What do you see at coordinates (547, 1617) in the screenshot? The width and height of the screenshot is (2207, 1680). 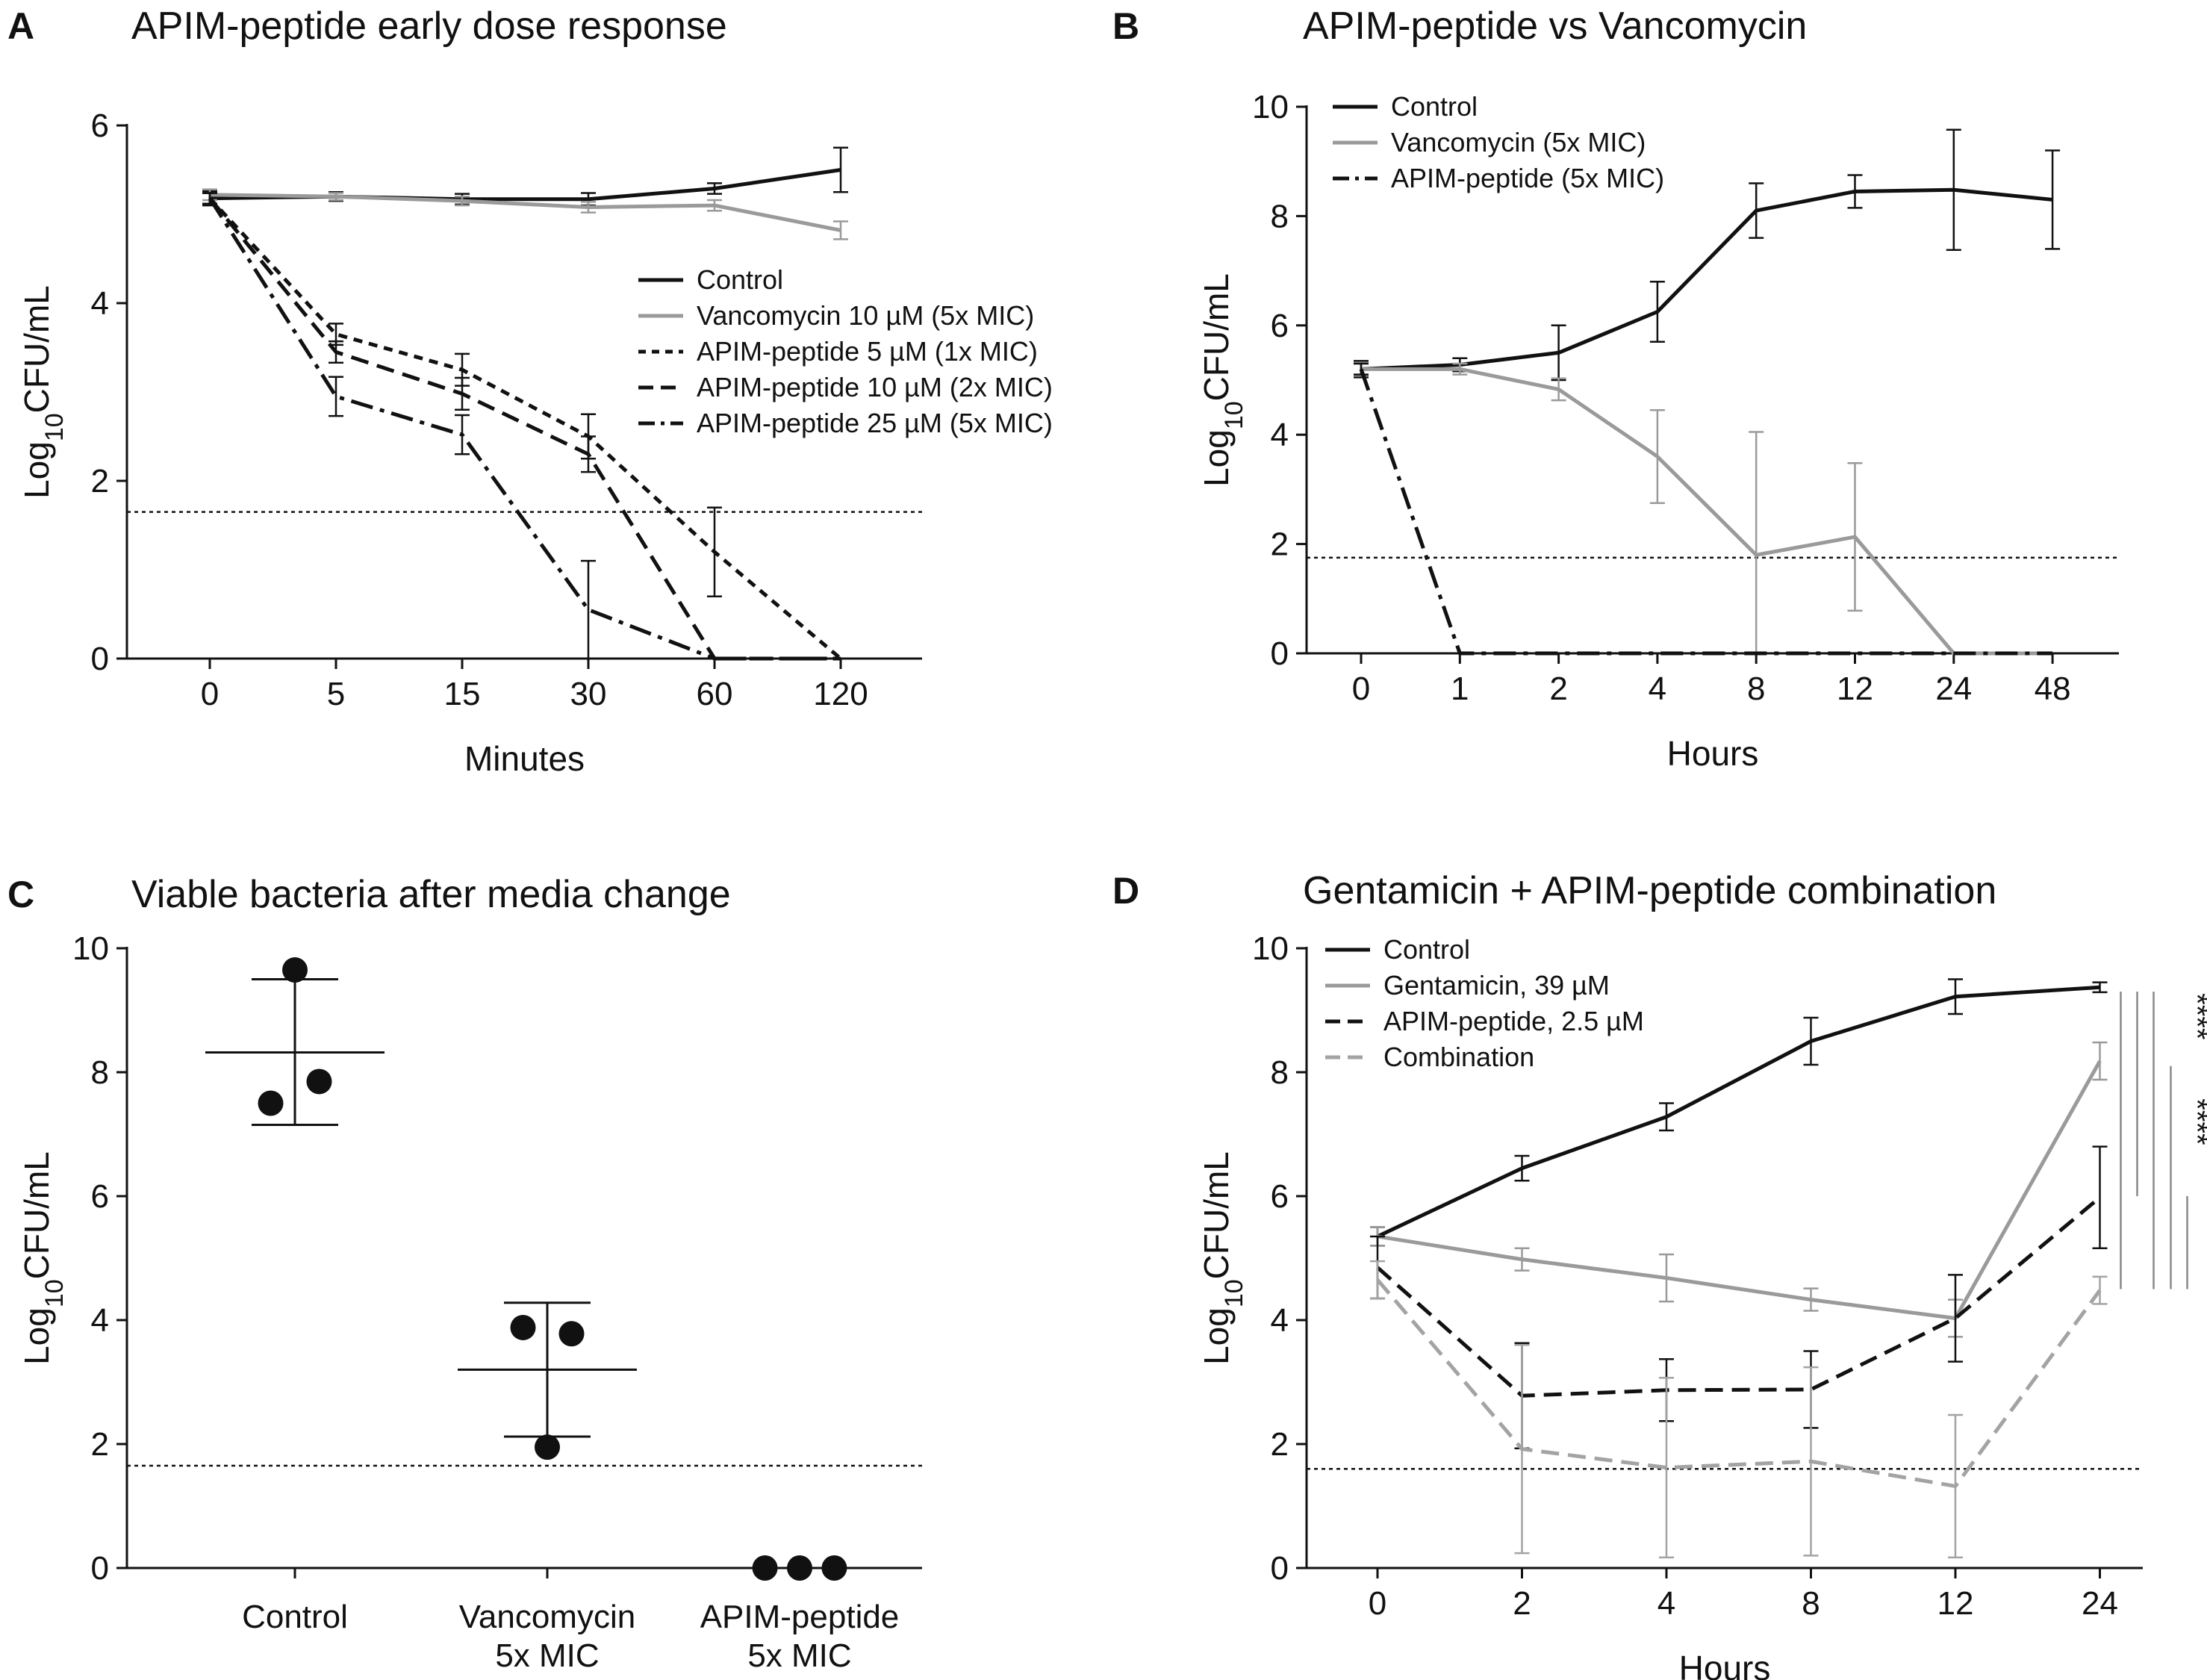 I see `x-tick-label-c: Vancomycin` at bounding box center [547, 1617].